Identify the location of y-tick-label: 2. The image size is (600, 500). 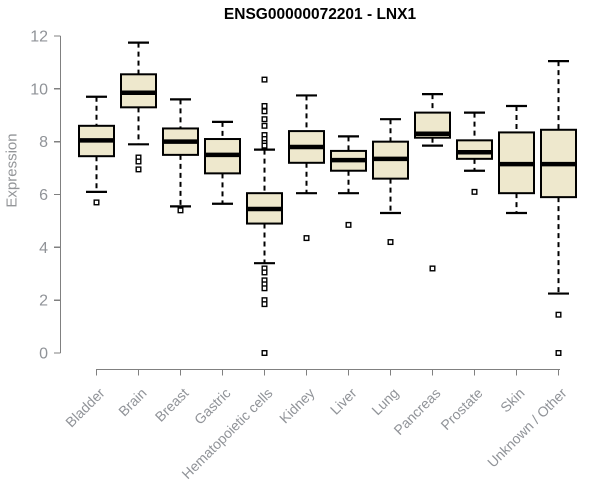
(43, 301).